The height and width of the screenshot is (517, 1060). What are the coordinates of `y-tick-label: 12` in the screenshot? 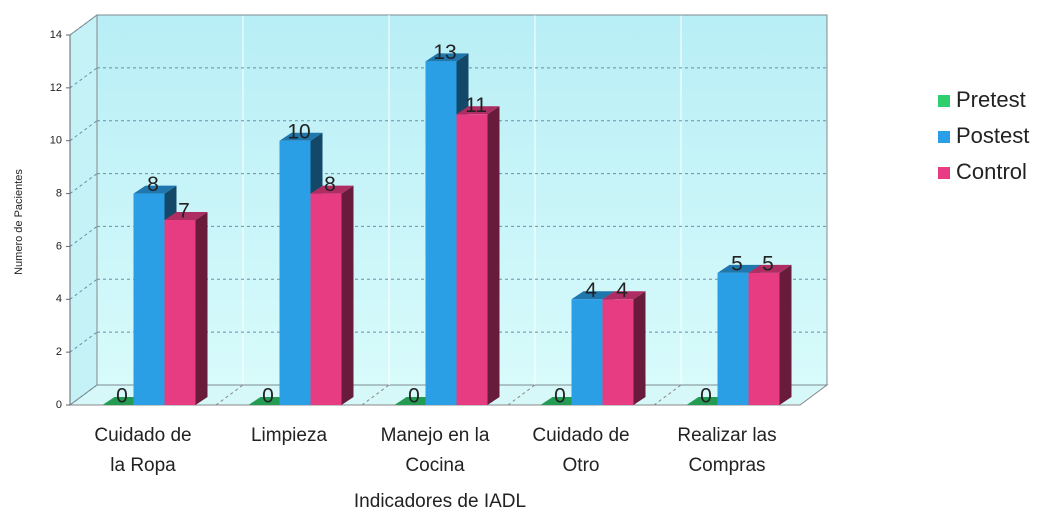 It's located at (56, 88).